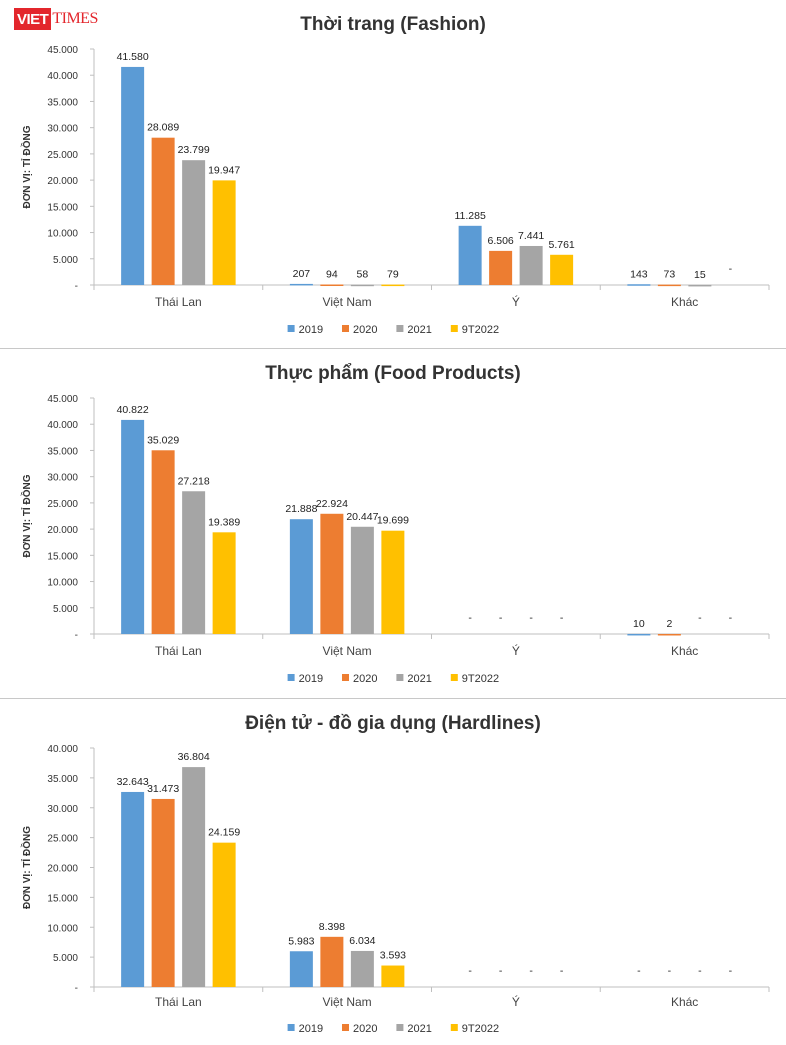  I want to click on data-label: 6.506, so click(500, 241).